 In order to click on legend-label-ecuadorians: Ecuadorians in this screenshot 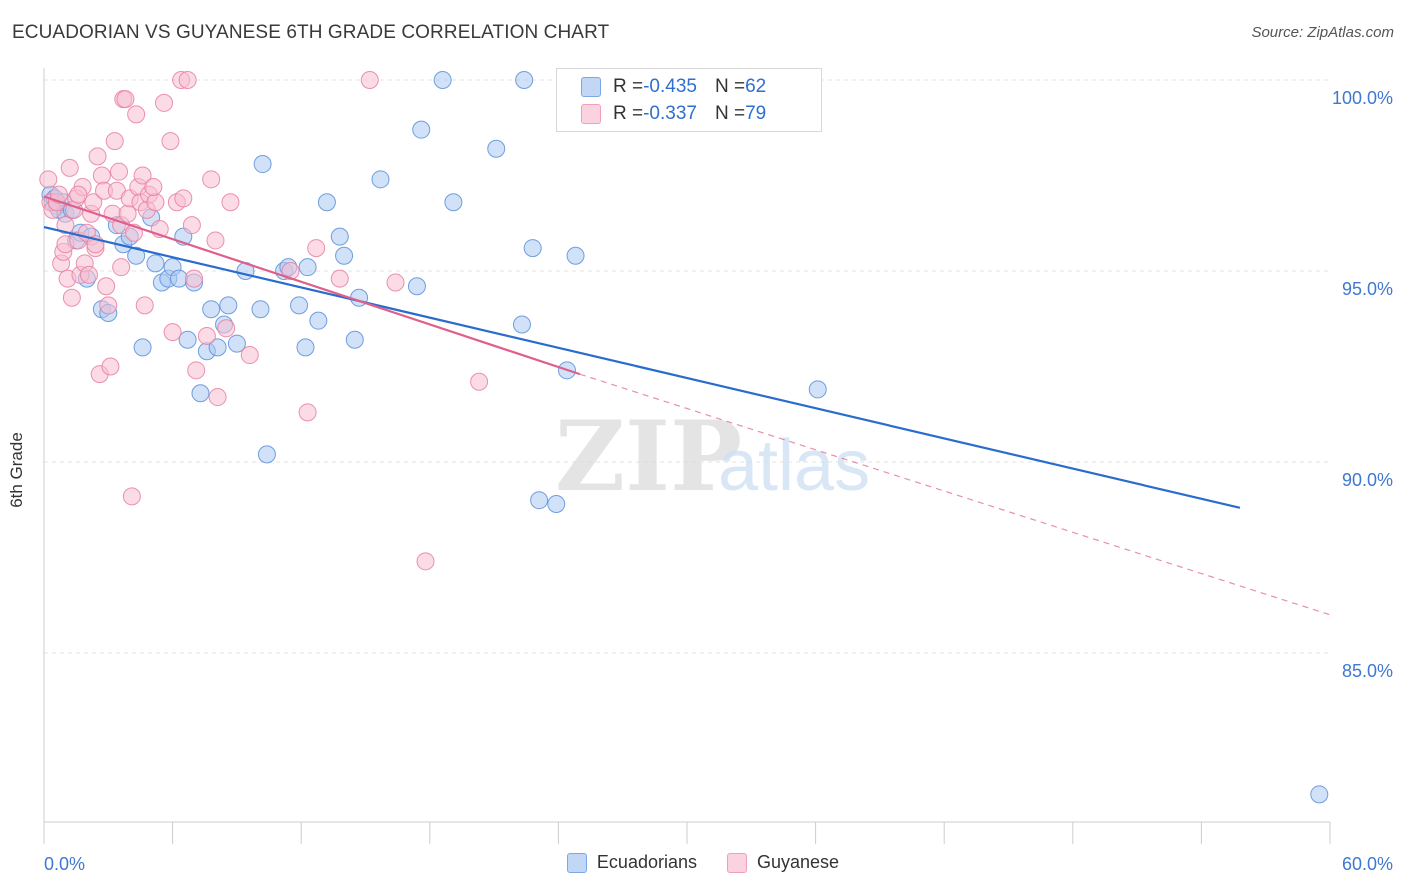, I will do `click(646, 862)`.